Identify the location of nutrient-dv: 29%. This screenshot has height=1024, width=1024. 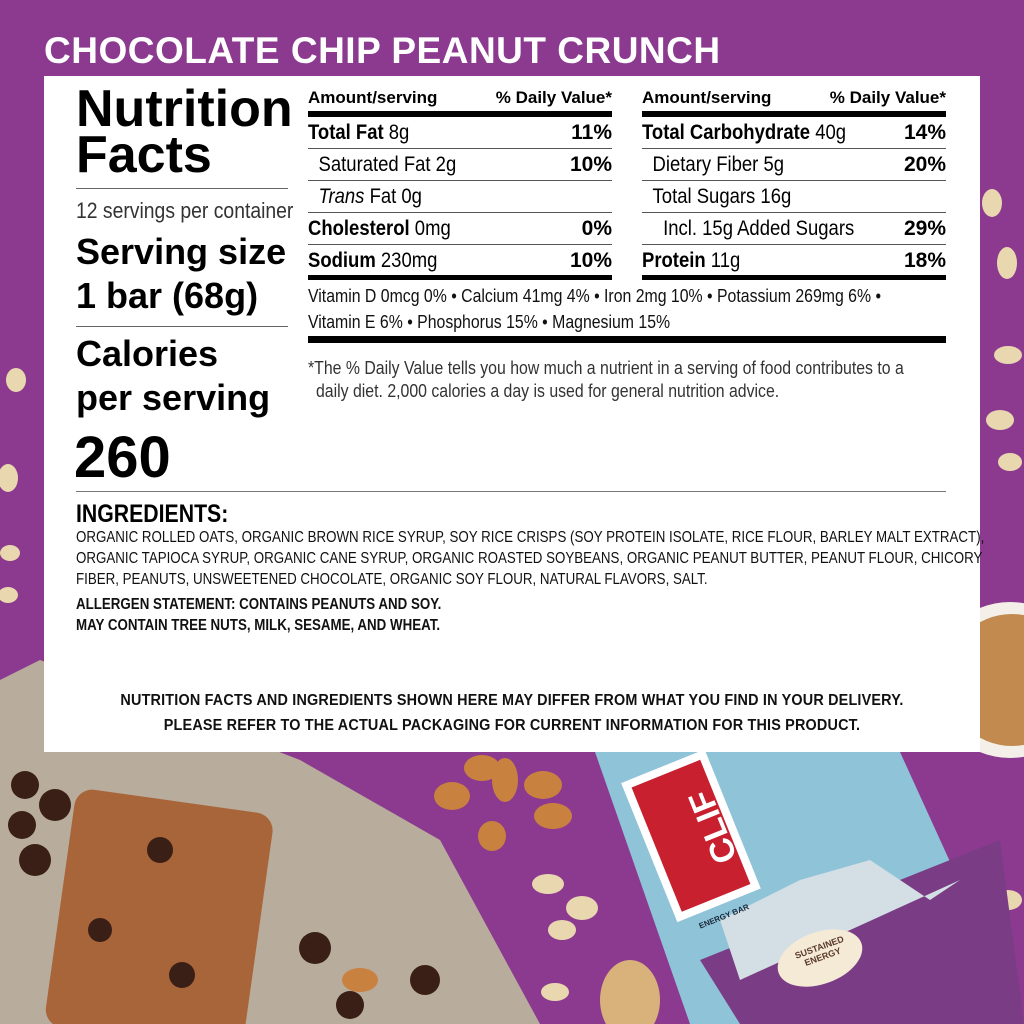
(924, 228).